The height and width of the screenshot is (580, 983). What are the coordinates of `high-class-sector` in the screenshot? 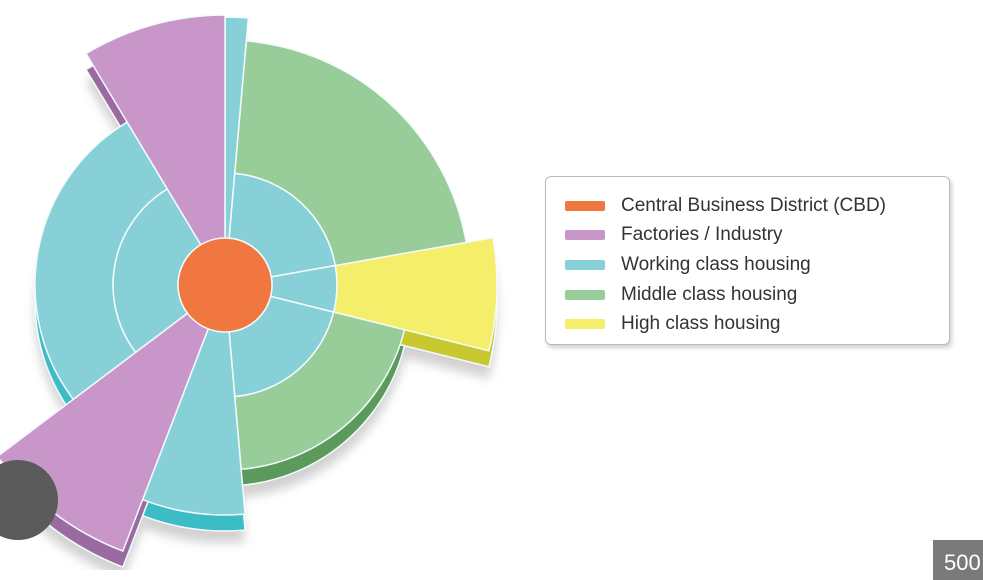 It's located at (415, 294).